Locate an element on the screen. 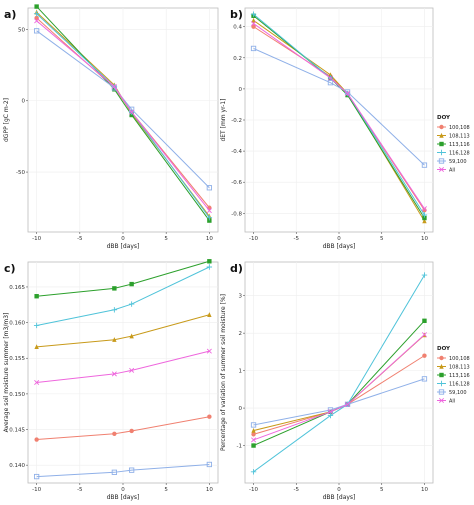 This screenshot has height=505, width=474. panel-letter: d) is located at coordinates (236, 268).